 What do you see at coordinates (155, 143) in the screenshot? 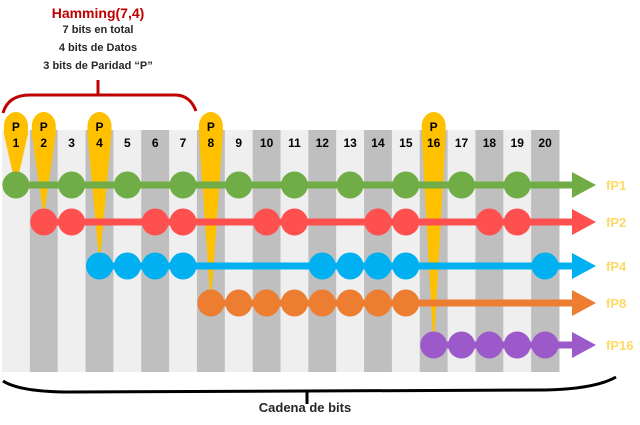
I see `bit-number-6: 6` at bounding box center [155, 143].